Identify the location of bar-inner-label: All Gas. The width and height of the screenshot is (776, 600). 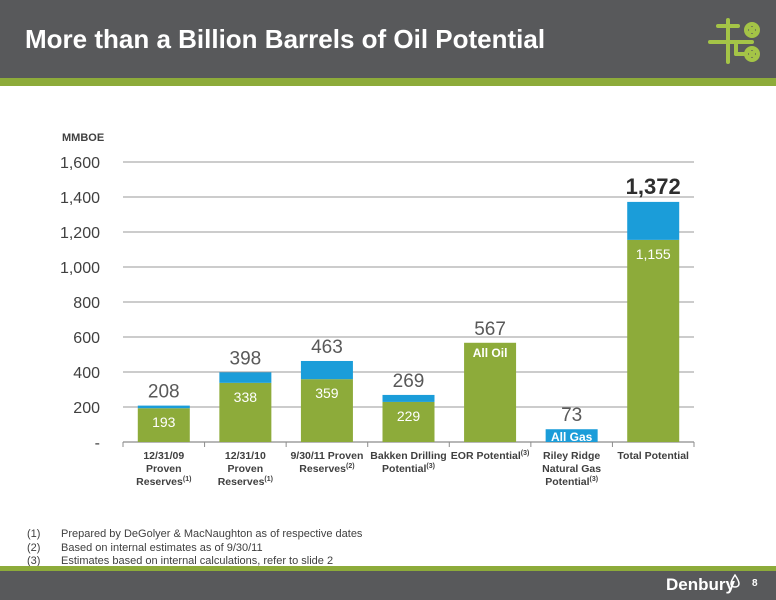
(572, 437).